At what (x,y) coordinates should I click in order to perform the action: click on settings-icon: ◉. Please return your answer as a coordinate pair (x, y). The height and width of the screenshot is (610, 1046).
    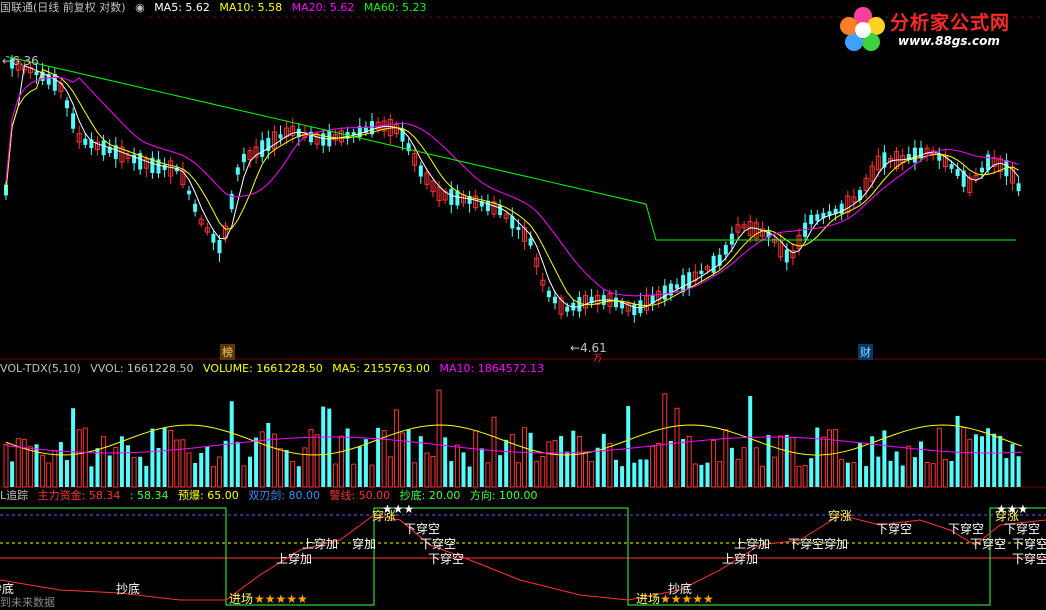
    Looking at the image, I should click on (140, 7).